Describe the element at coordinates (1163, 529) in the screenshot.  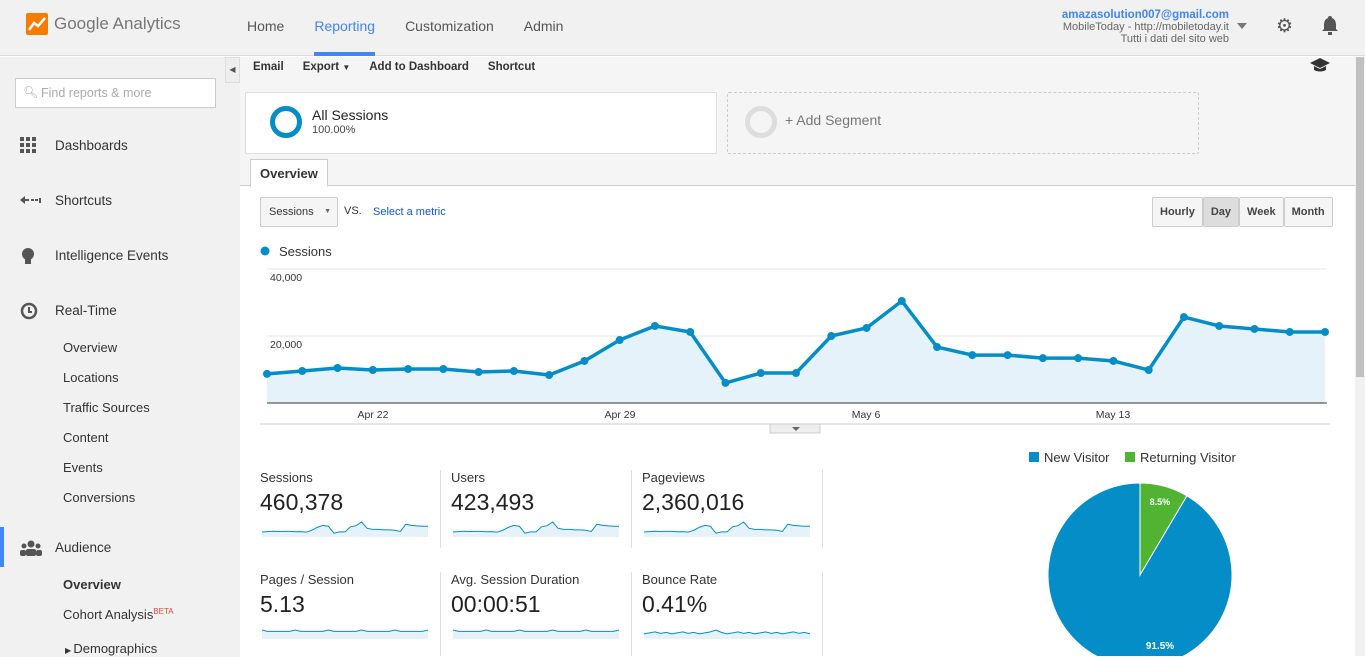
I see `pie-slice-returning` at that location.